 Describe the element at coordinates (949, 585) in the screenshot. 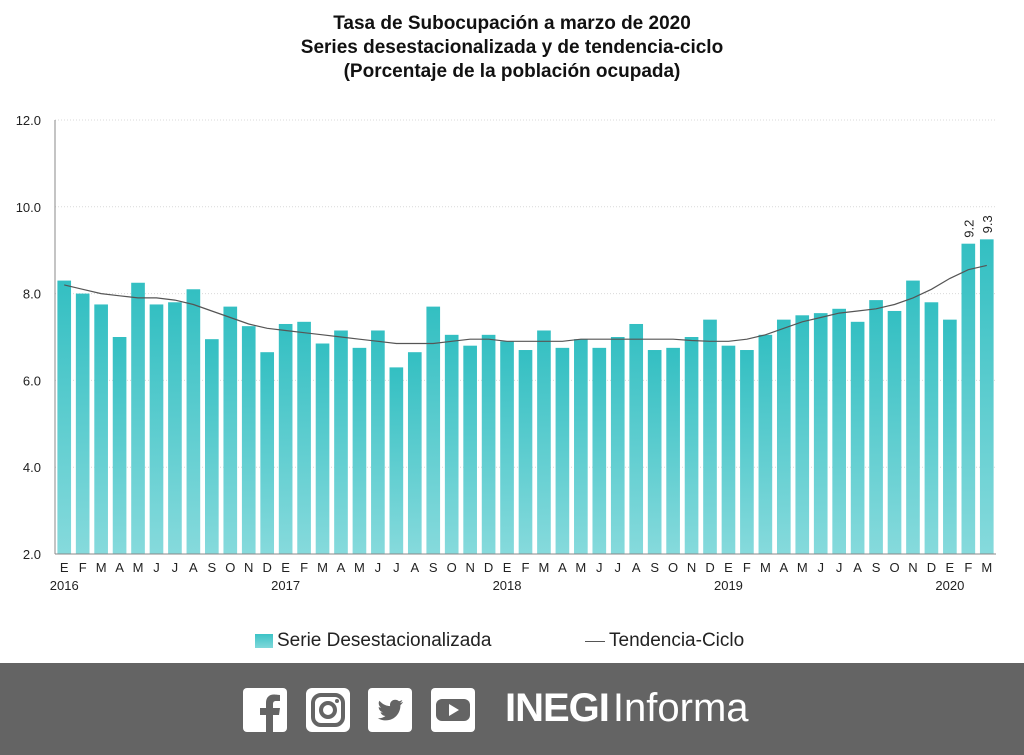

I see `year-label: 2020` at that location.